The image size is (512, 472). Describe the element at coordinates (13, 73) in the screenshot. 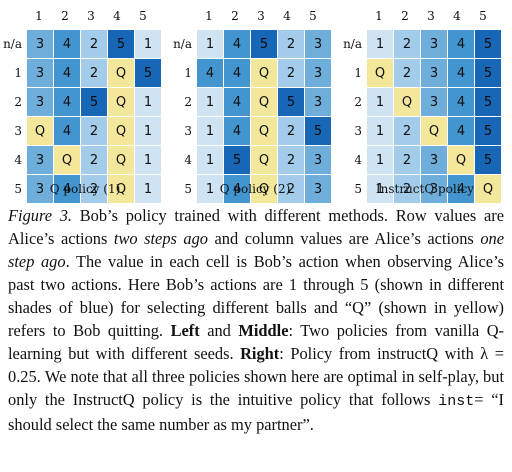

I see `row-label: 1` at that location.